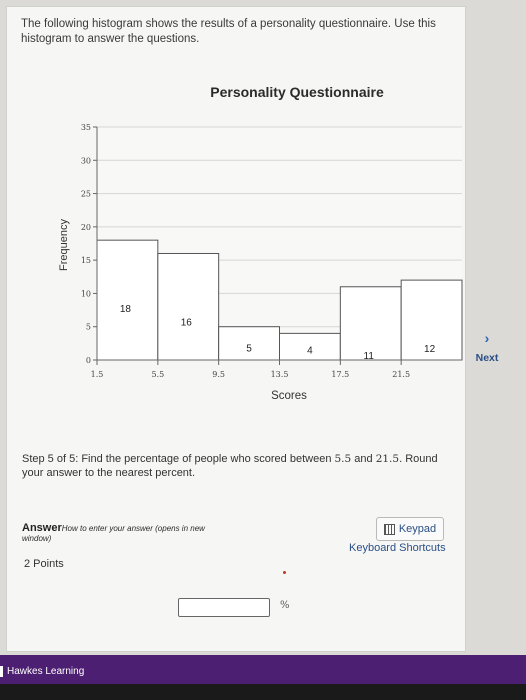 The height and width of the screenshot is (700, 526). Describe the element at coordinates (263, 677) in the screenshot. I see `footer-bar: Hawkes Learning` at that location.